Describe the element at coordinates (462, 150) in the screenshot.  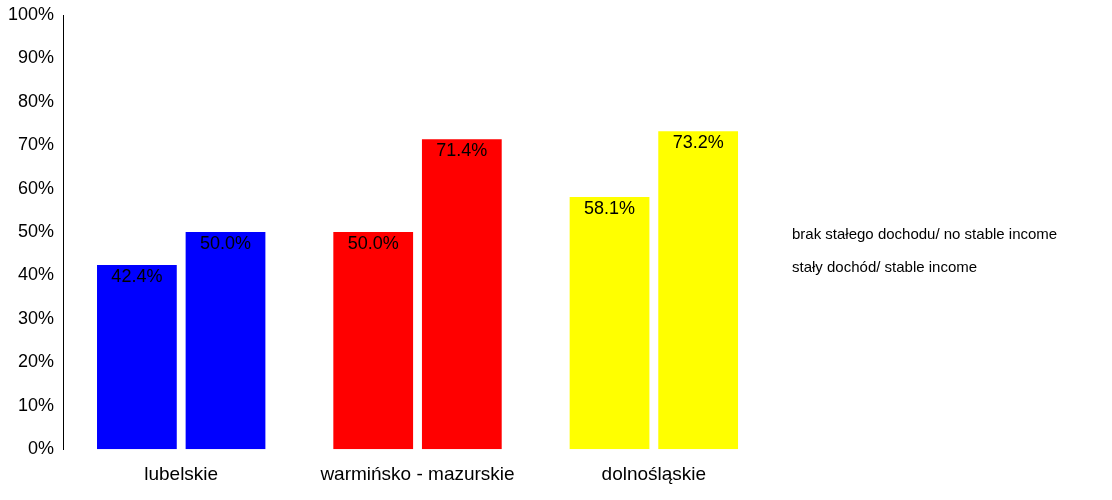
I see `data-label: 71.4%` at that location.